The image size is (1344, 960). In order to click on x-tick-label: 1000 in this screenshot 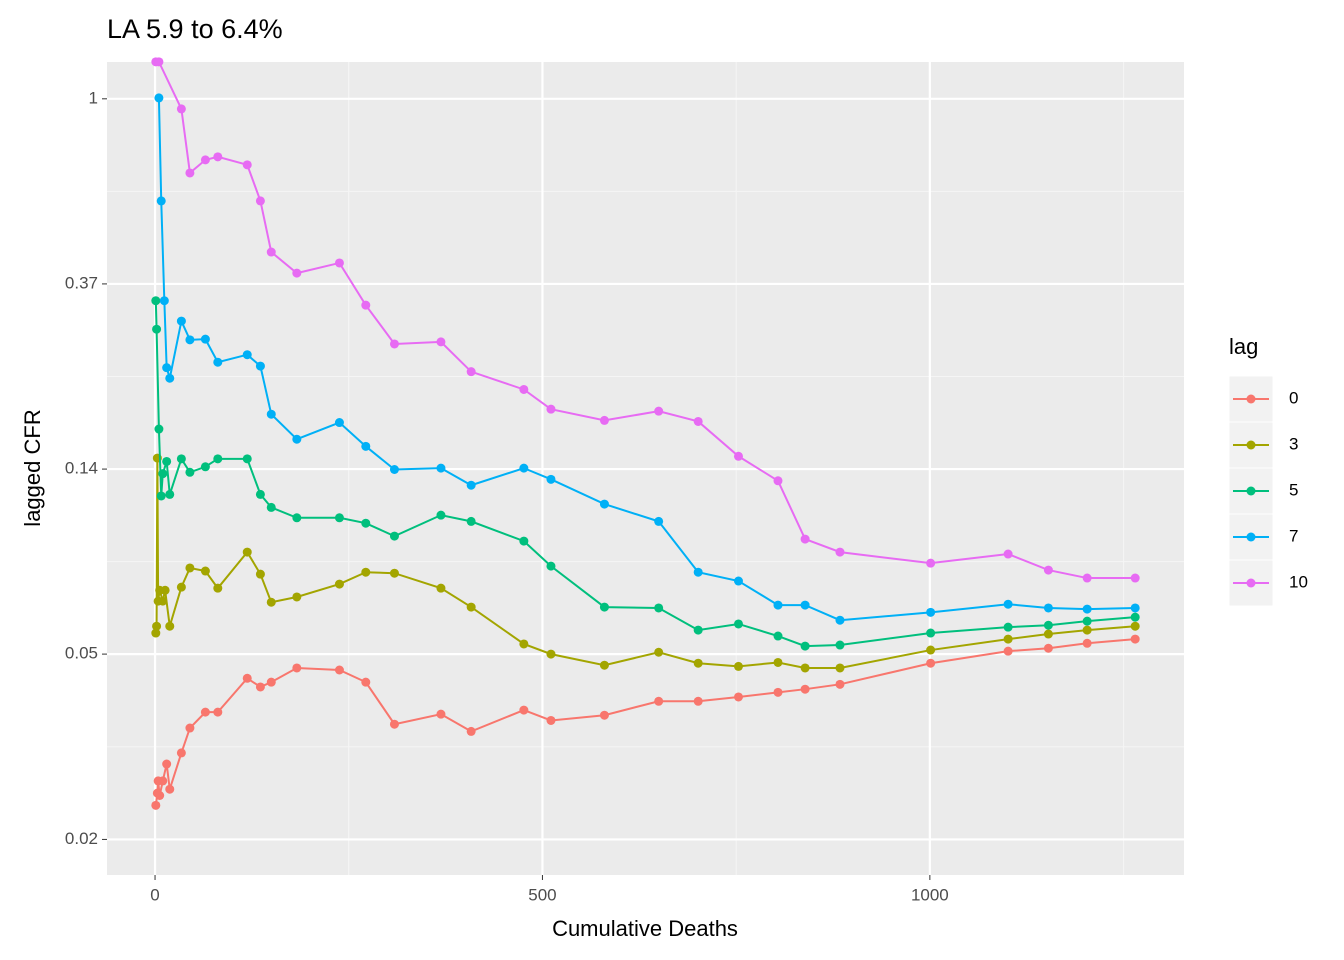, I will do `click(930, 894)`.